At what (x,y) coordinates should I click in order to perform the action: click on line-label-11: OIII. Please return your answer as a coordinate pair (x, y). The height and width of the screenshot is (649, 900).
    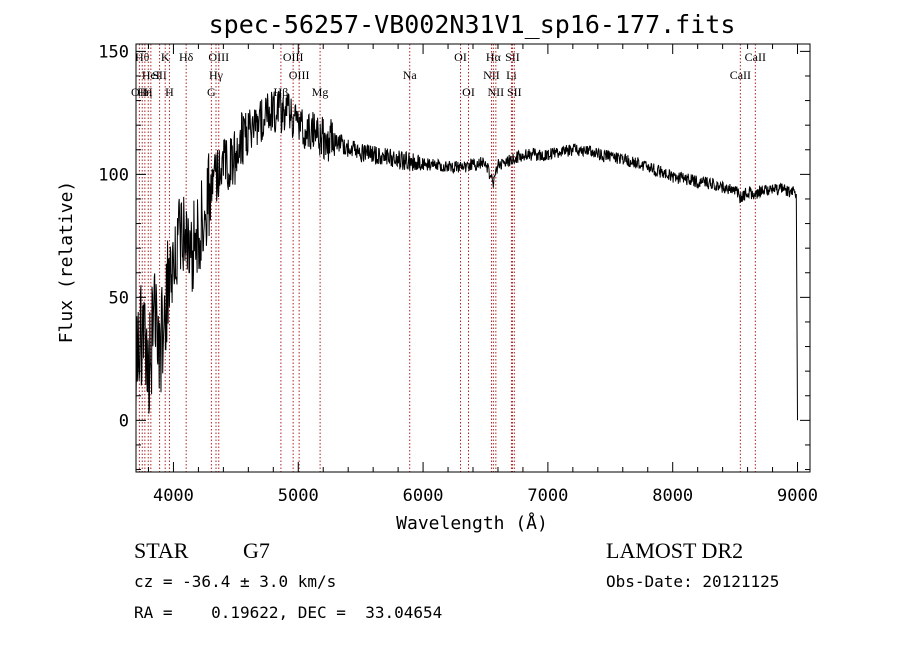
    Looking at the image, I should click on (218, 57).